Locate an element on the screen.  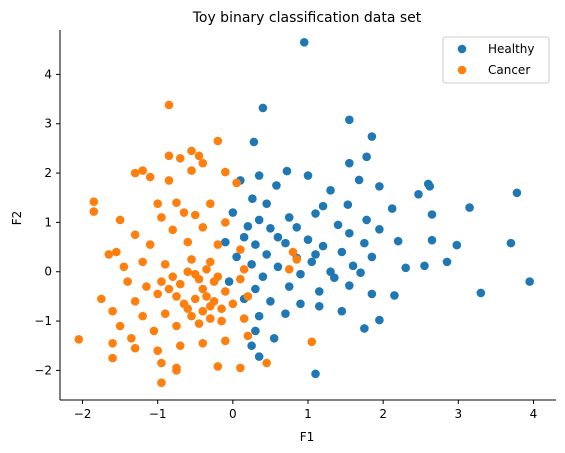
chart-title: Toy binary classification data set is located at coordinates (307, 18).